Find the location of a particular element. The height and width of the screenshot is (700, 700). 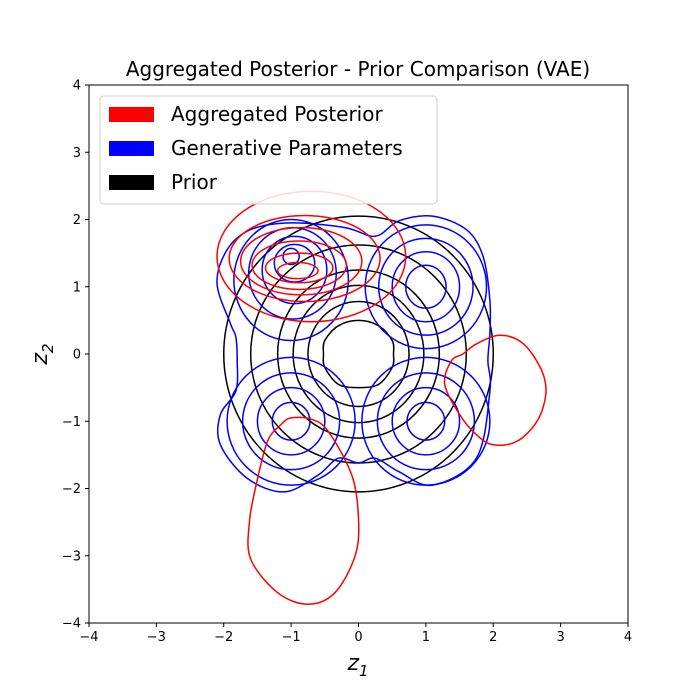

x-axis-label-subscript: 1 is located at coordinates (364, 671).